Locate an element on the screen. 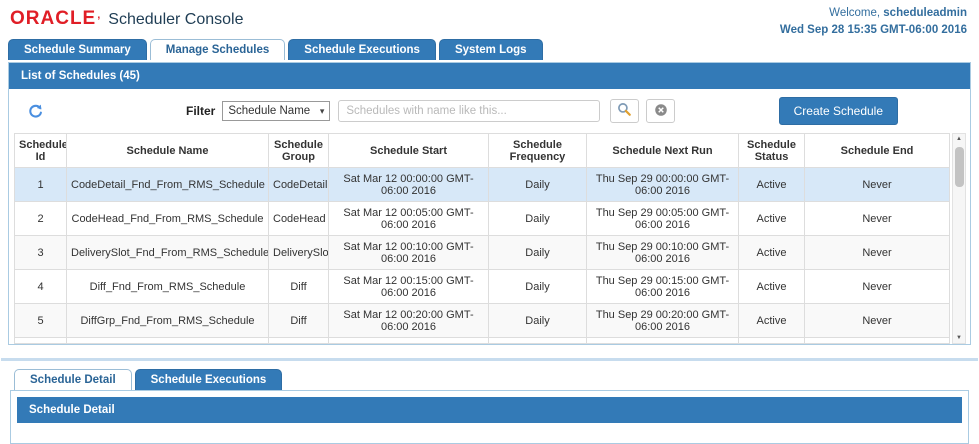 This screenshot has width=979, height=444. clear-icon is located at coordinates (661, 111).